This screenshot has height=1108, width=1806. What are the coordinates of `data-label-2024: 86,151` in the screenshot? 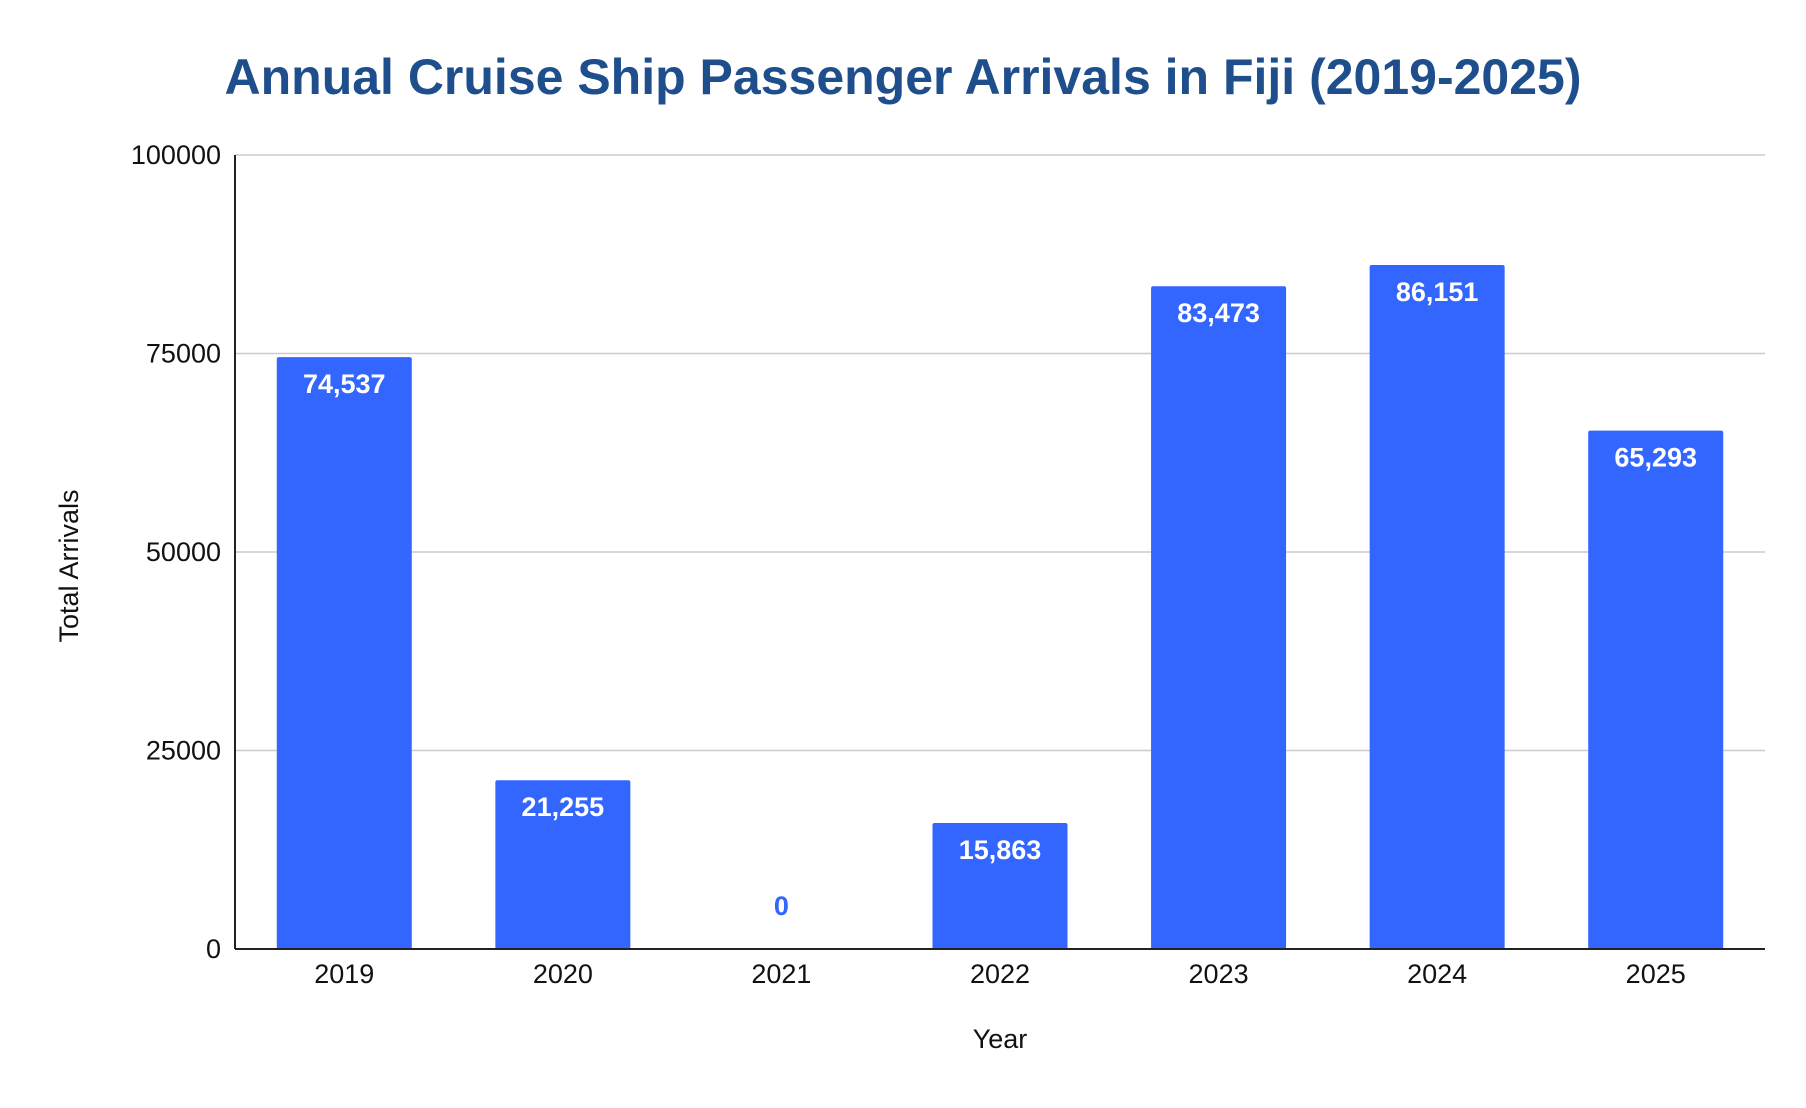 It's located at (1437, 292).